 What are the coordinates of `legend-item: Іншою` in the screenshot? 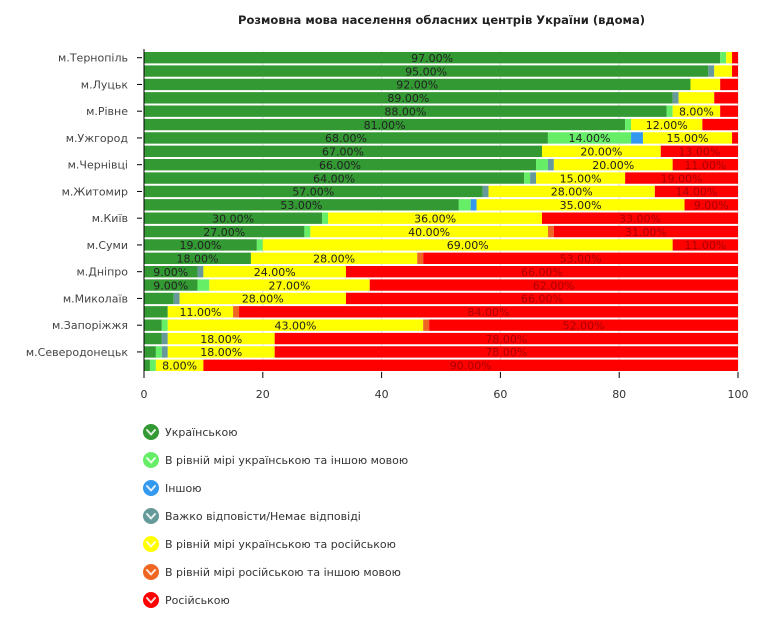 It's located at (275, 488).